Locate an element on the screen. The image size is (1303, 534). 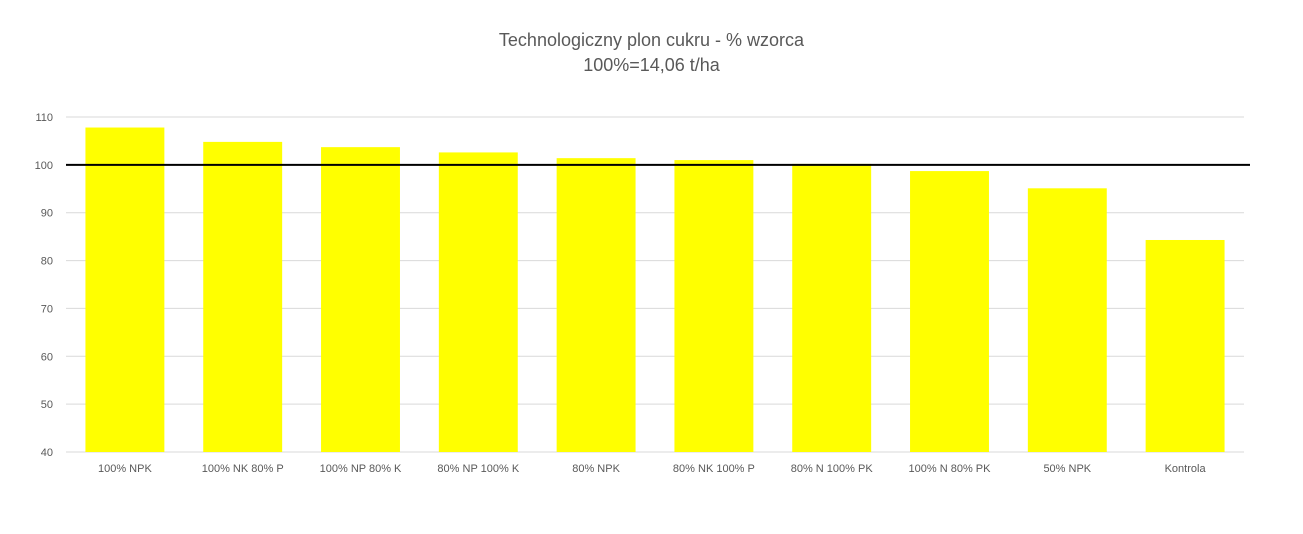
chart-subtitle: 100%=14,06 t/ha is located at coordinates (651, 65).